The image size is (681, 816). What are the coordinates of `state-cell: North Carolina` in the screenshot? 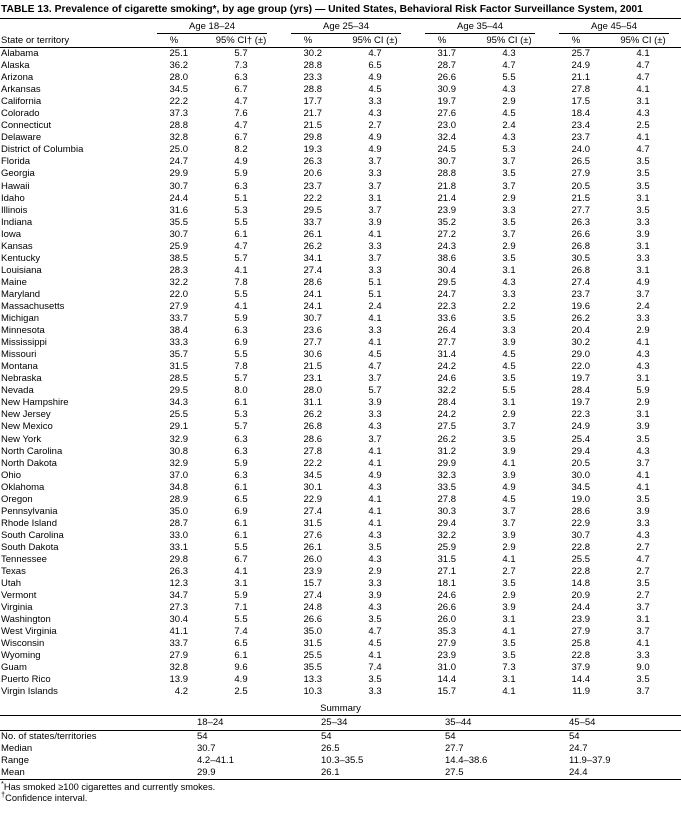 It's located at (32, 451).